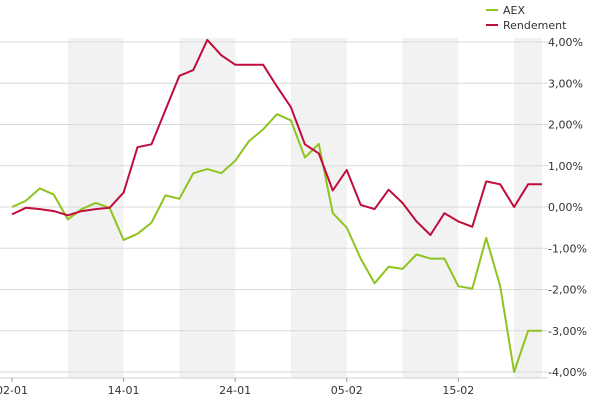 The image size is (606, 406). I want to click on y-tick-label: 2,00%, so click(565, 125).